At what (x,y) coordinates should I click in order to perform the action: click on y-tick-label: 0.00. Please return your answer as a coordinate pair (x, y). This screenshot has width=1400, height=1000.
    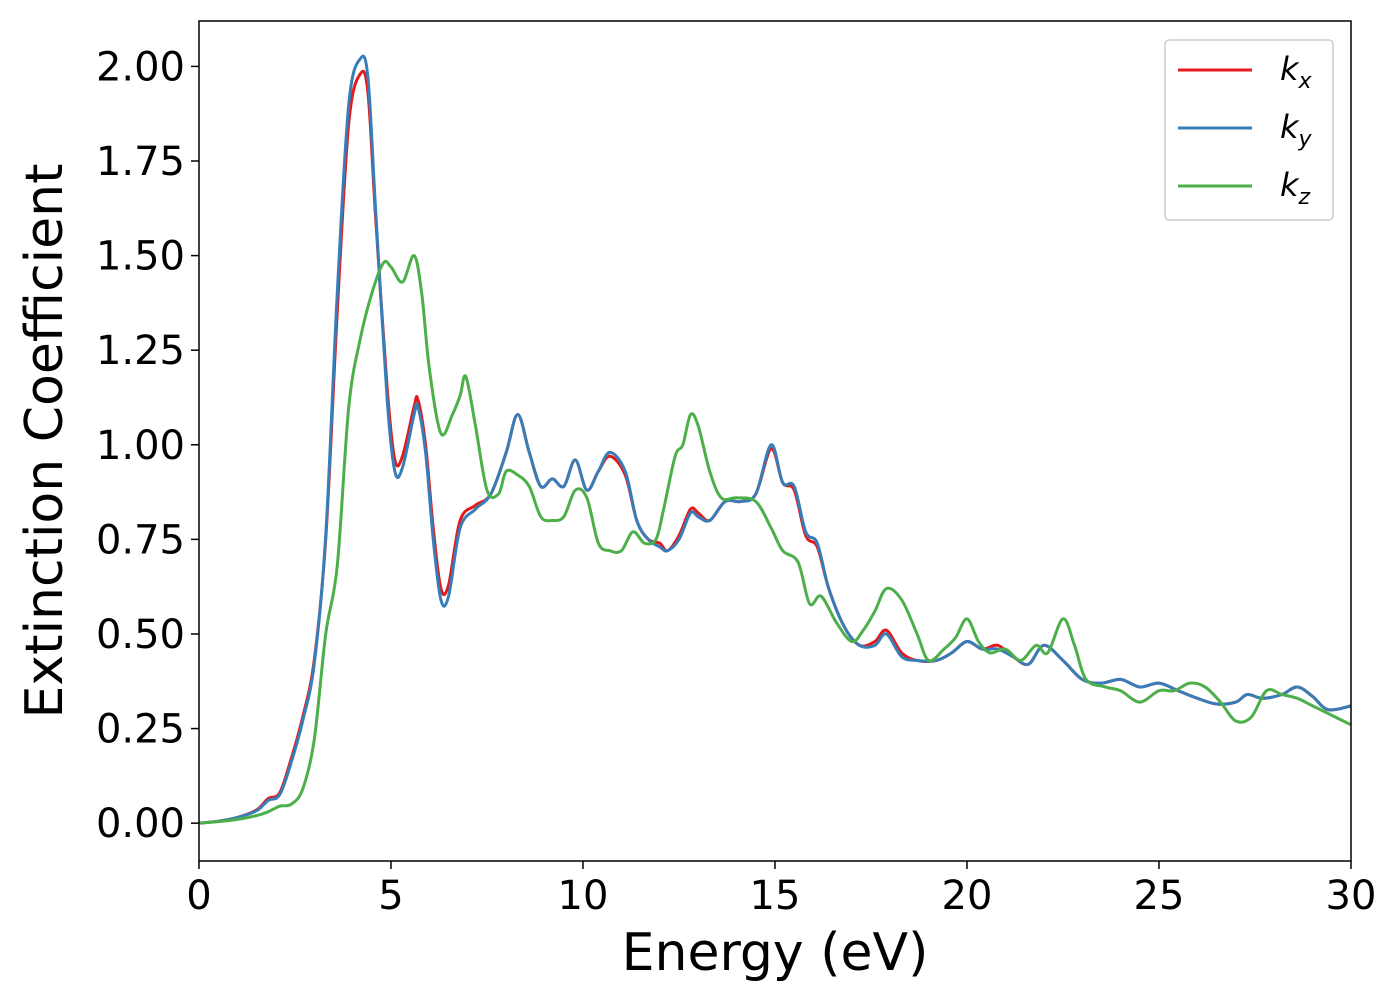
    Looking at the image, I should click on (140, 824).